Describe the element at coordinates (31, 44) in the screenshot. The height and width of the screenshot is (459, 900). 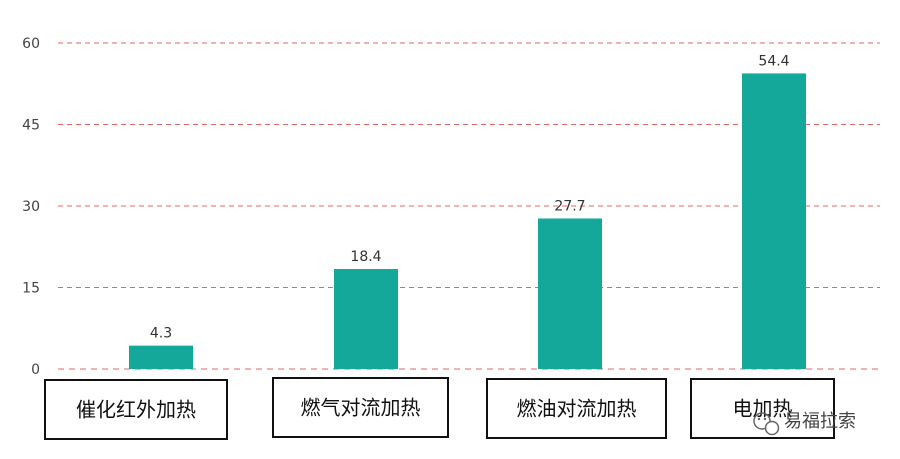
I see `y-tick-label: 60` at that location.